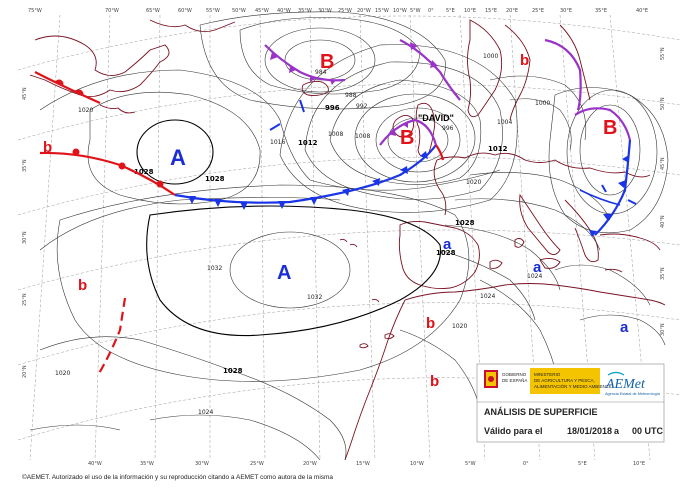 The image size is (700, 490). What do you see at coordinates (25, 165) in the screenshot?
I see `left-lat-label: 35°N` at bounding box center [25, 165].